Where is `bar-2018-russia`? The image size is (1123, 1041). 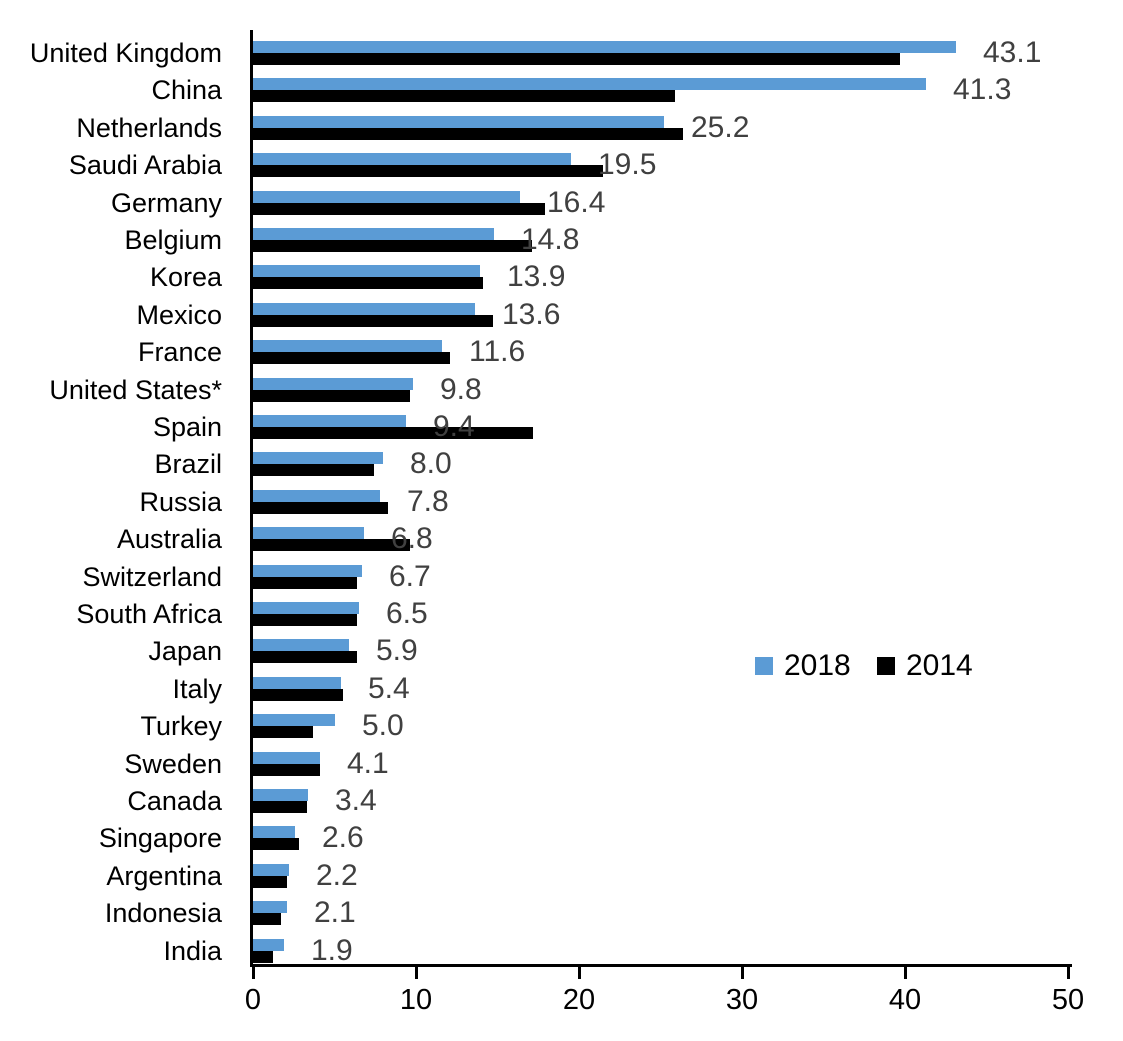
bar-2018-russia is located at coordinates (317, 495).